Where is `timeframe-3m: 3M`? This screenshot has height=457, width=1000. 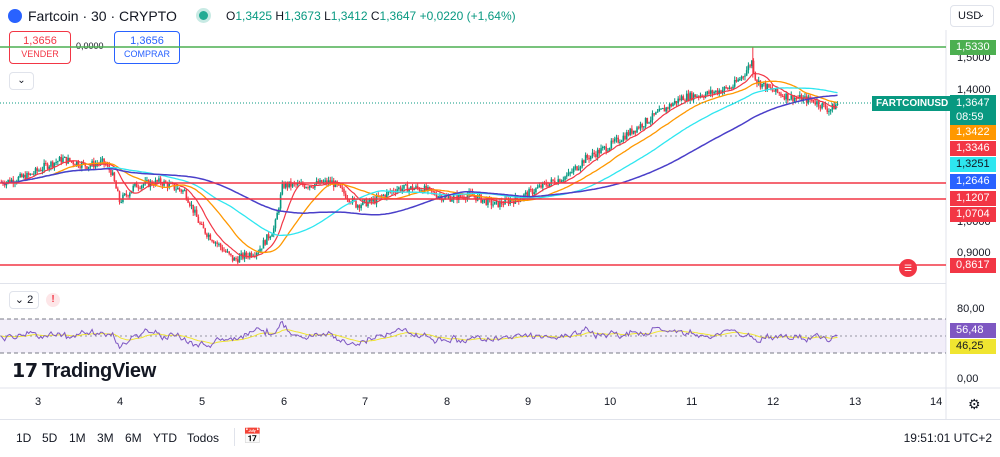 timeframe-3m: 3M is located at coordinates (105, 438).